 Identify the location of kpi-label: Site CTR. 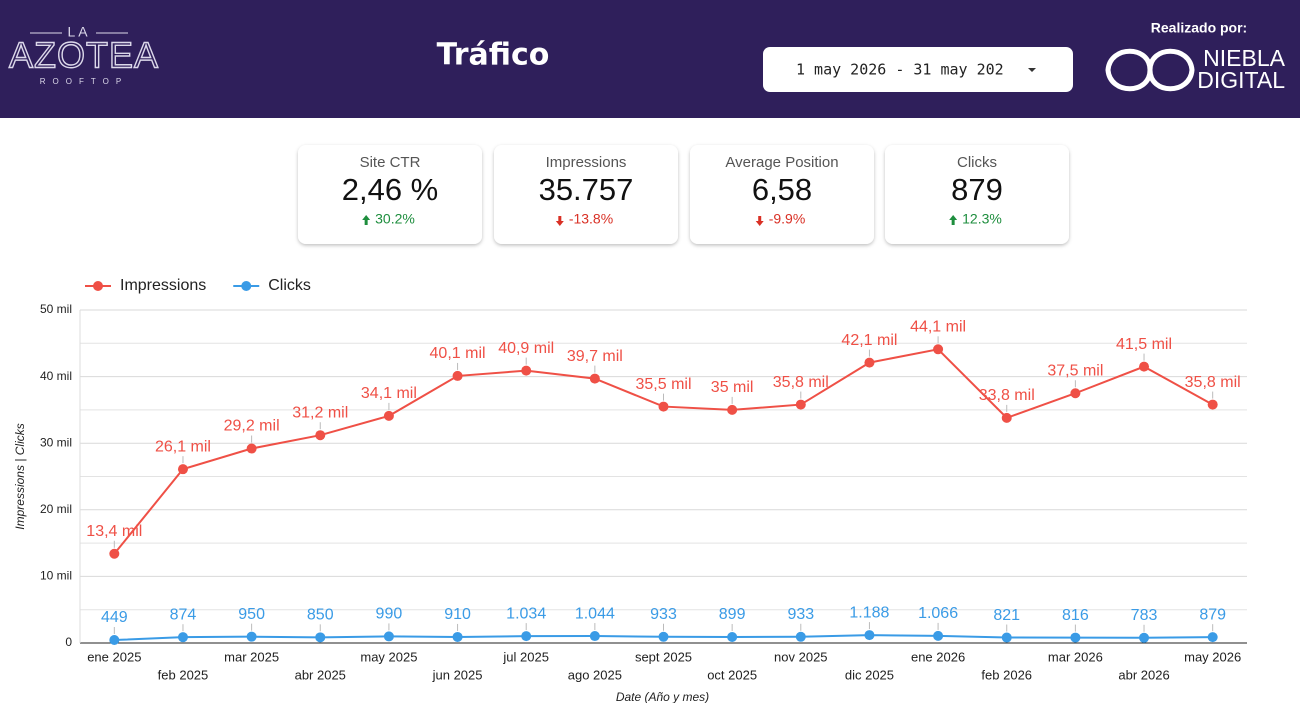
(390, 162).